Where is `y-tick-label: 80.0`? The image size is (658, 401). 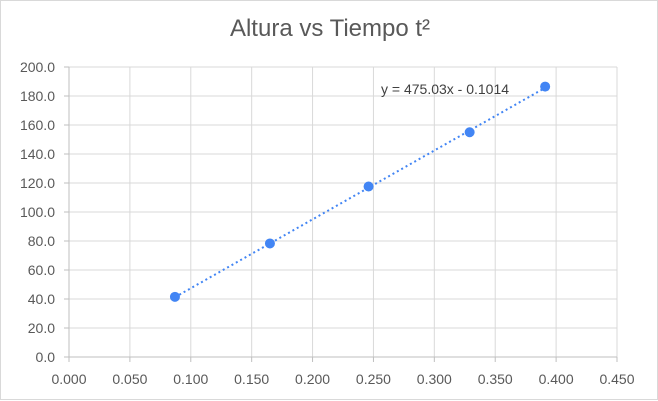 y-tick-label: 80.0 is located at coordinates (41, 241).